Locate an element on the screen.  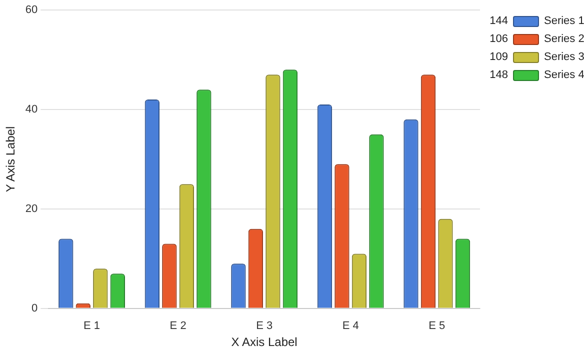
x-tick-label: E 3 is located at coordinates (264, 326).